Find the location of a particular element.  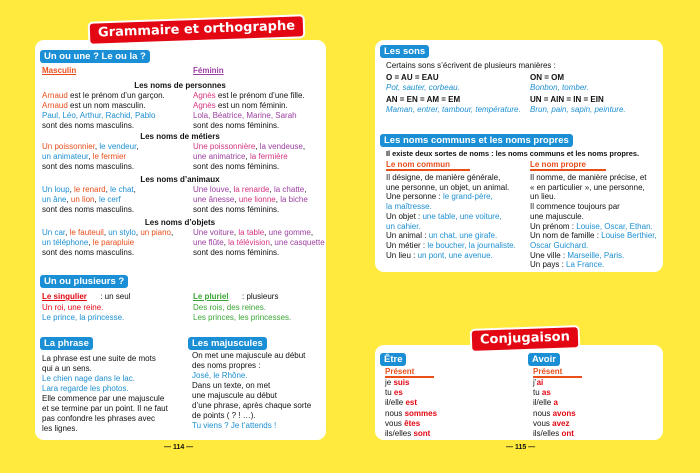

text-line: Lola, Béatrice, Marine, Sarah is located at coordinates (245, 116).